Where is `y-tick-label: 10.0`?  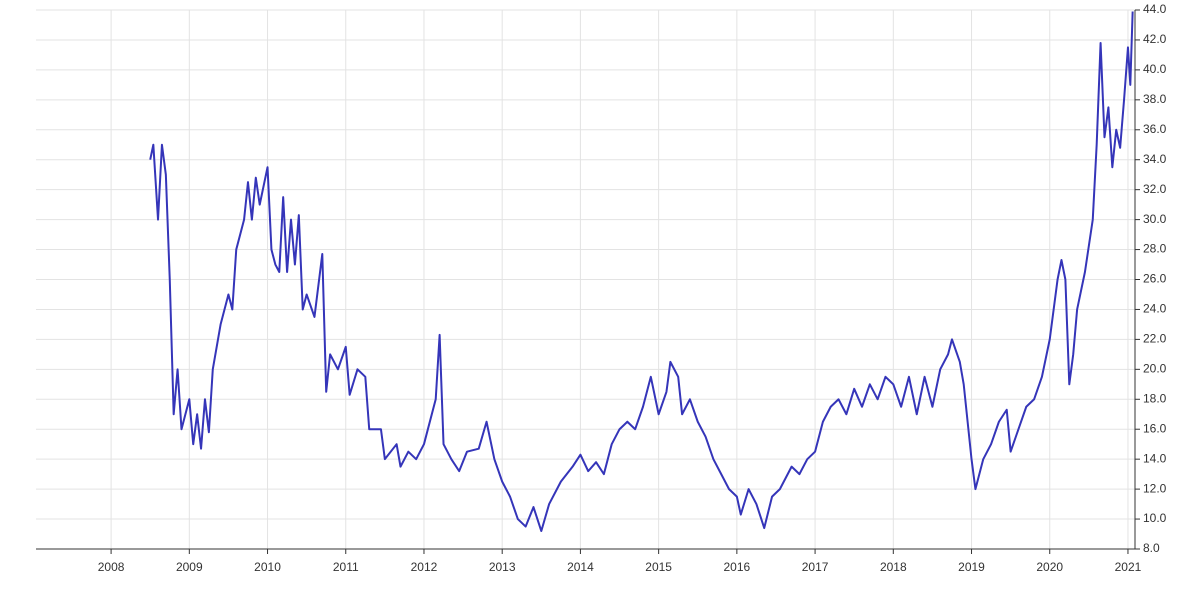
y-tick-label: 10.0 is located at coordinates (1155, 518).